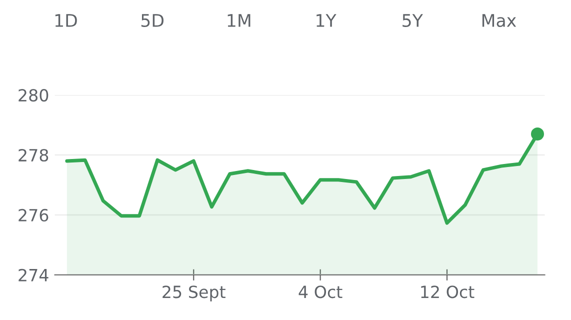 This screenshot has width=571, height=320. I want to click on text: 1Y, so click(326, 20).